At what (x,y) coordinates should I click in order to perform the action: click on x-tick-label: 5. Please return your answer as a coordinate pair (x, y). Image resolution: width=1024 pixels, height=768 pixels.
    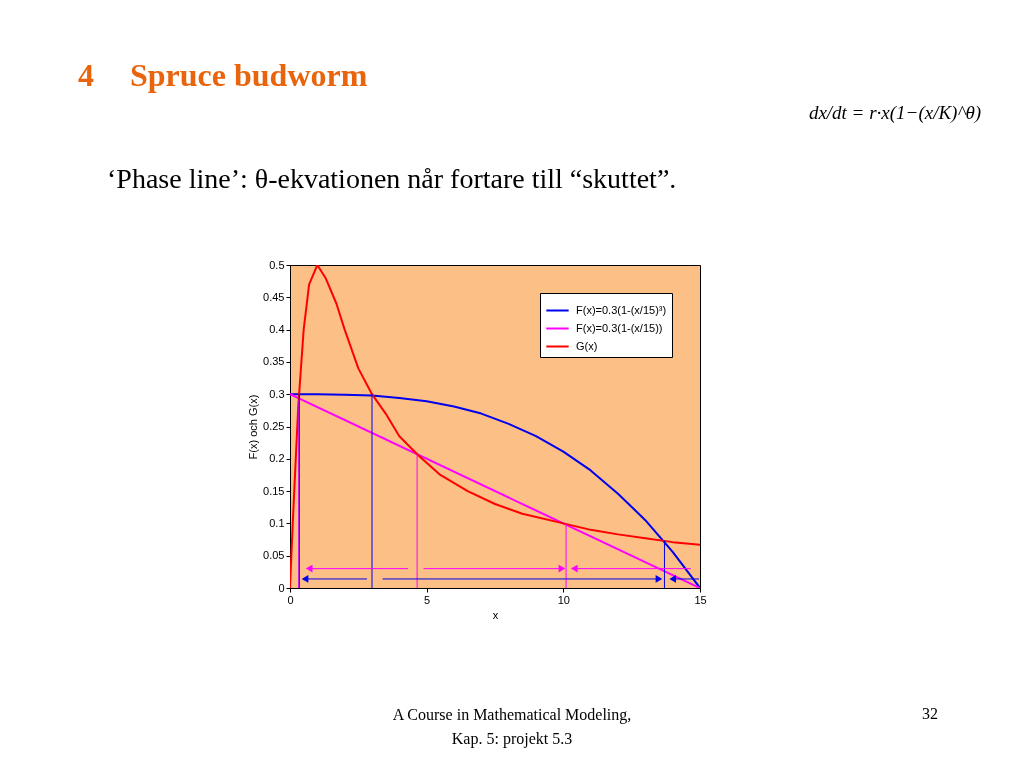
    Looking at the image, I should click on (427, 599).